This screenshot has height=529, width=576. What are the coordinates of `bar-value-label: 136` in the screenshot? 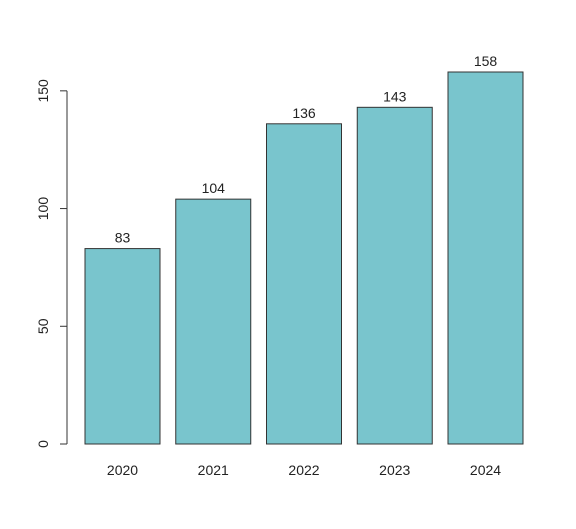 It's located at (304, 113).